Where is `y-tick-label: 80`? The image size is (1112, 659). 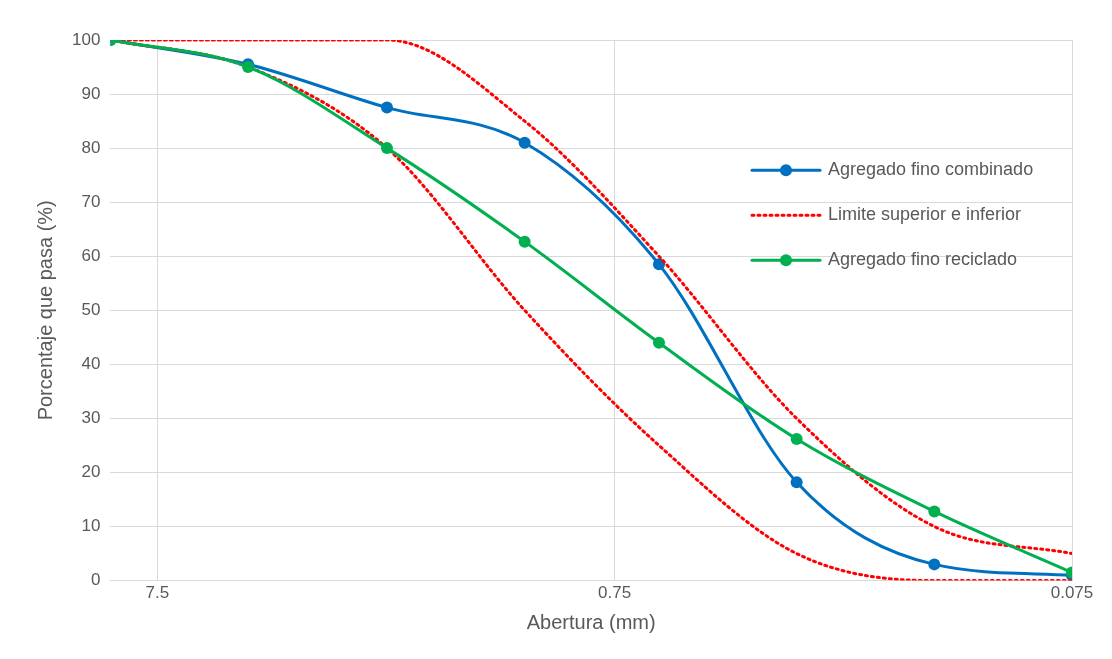
y-tick-label: 80 is located at coordinates (91, 147).